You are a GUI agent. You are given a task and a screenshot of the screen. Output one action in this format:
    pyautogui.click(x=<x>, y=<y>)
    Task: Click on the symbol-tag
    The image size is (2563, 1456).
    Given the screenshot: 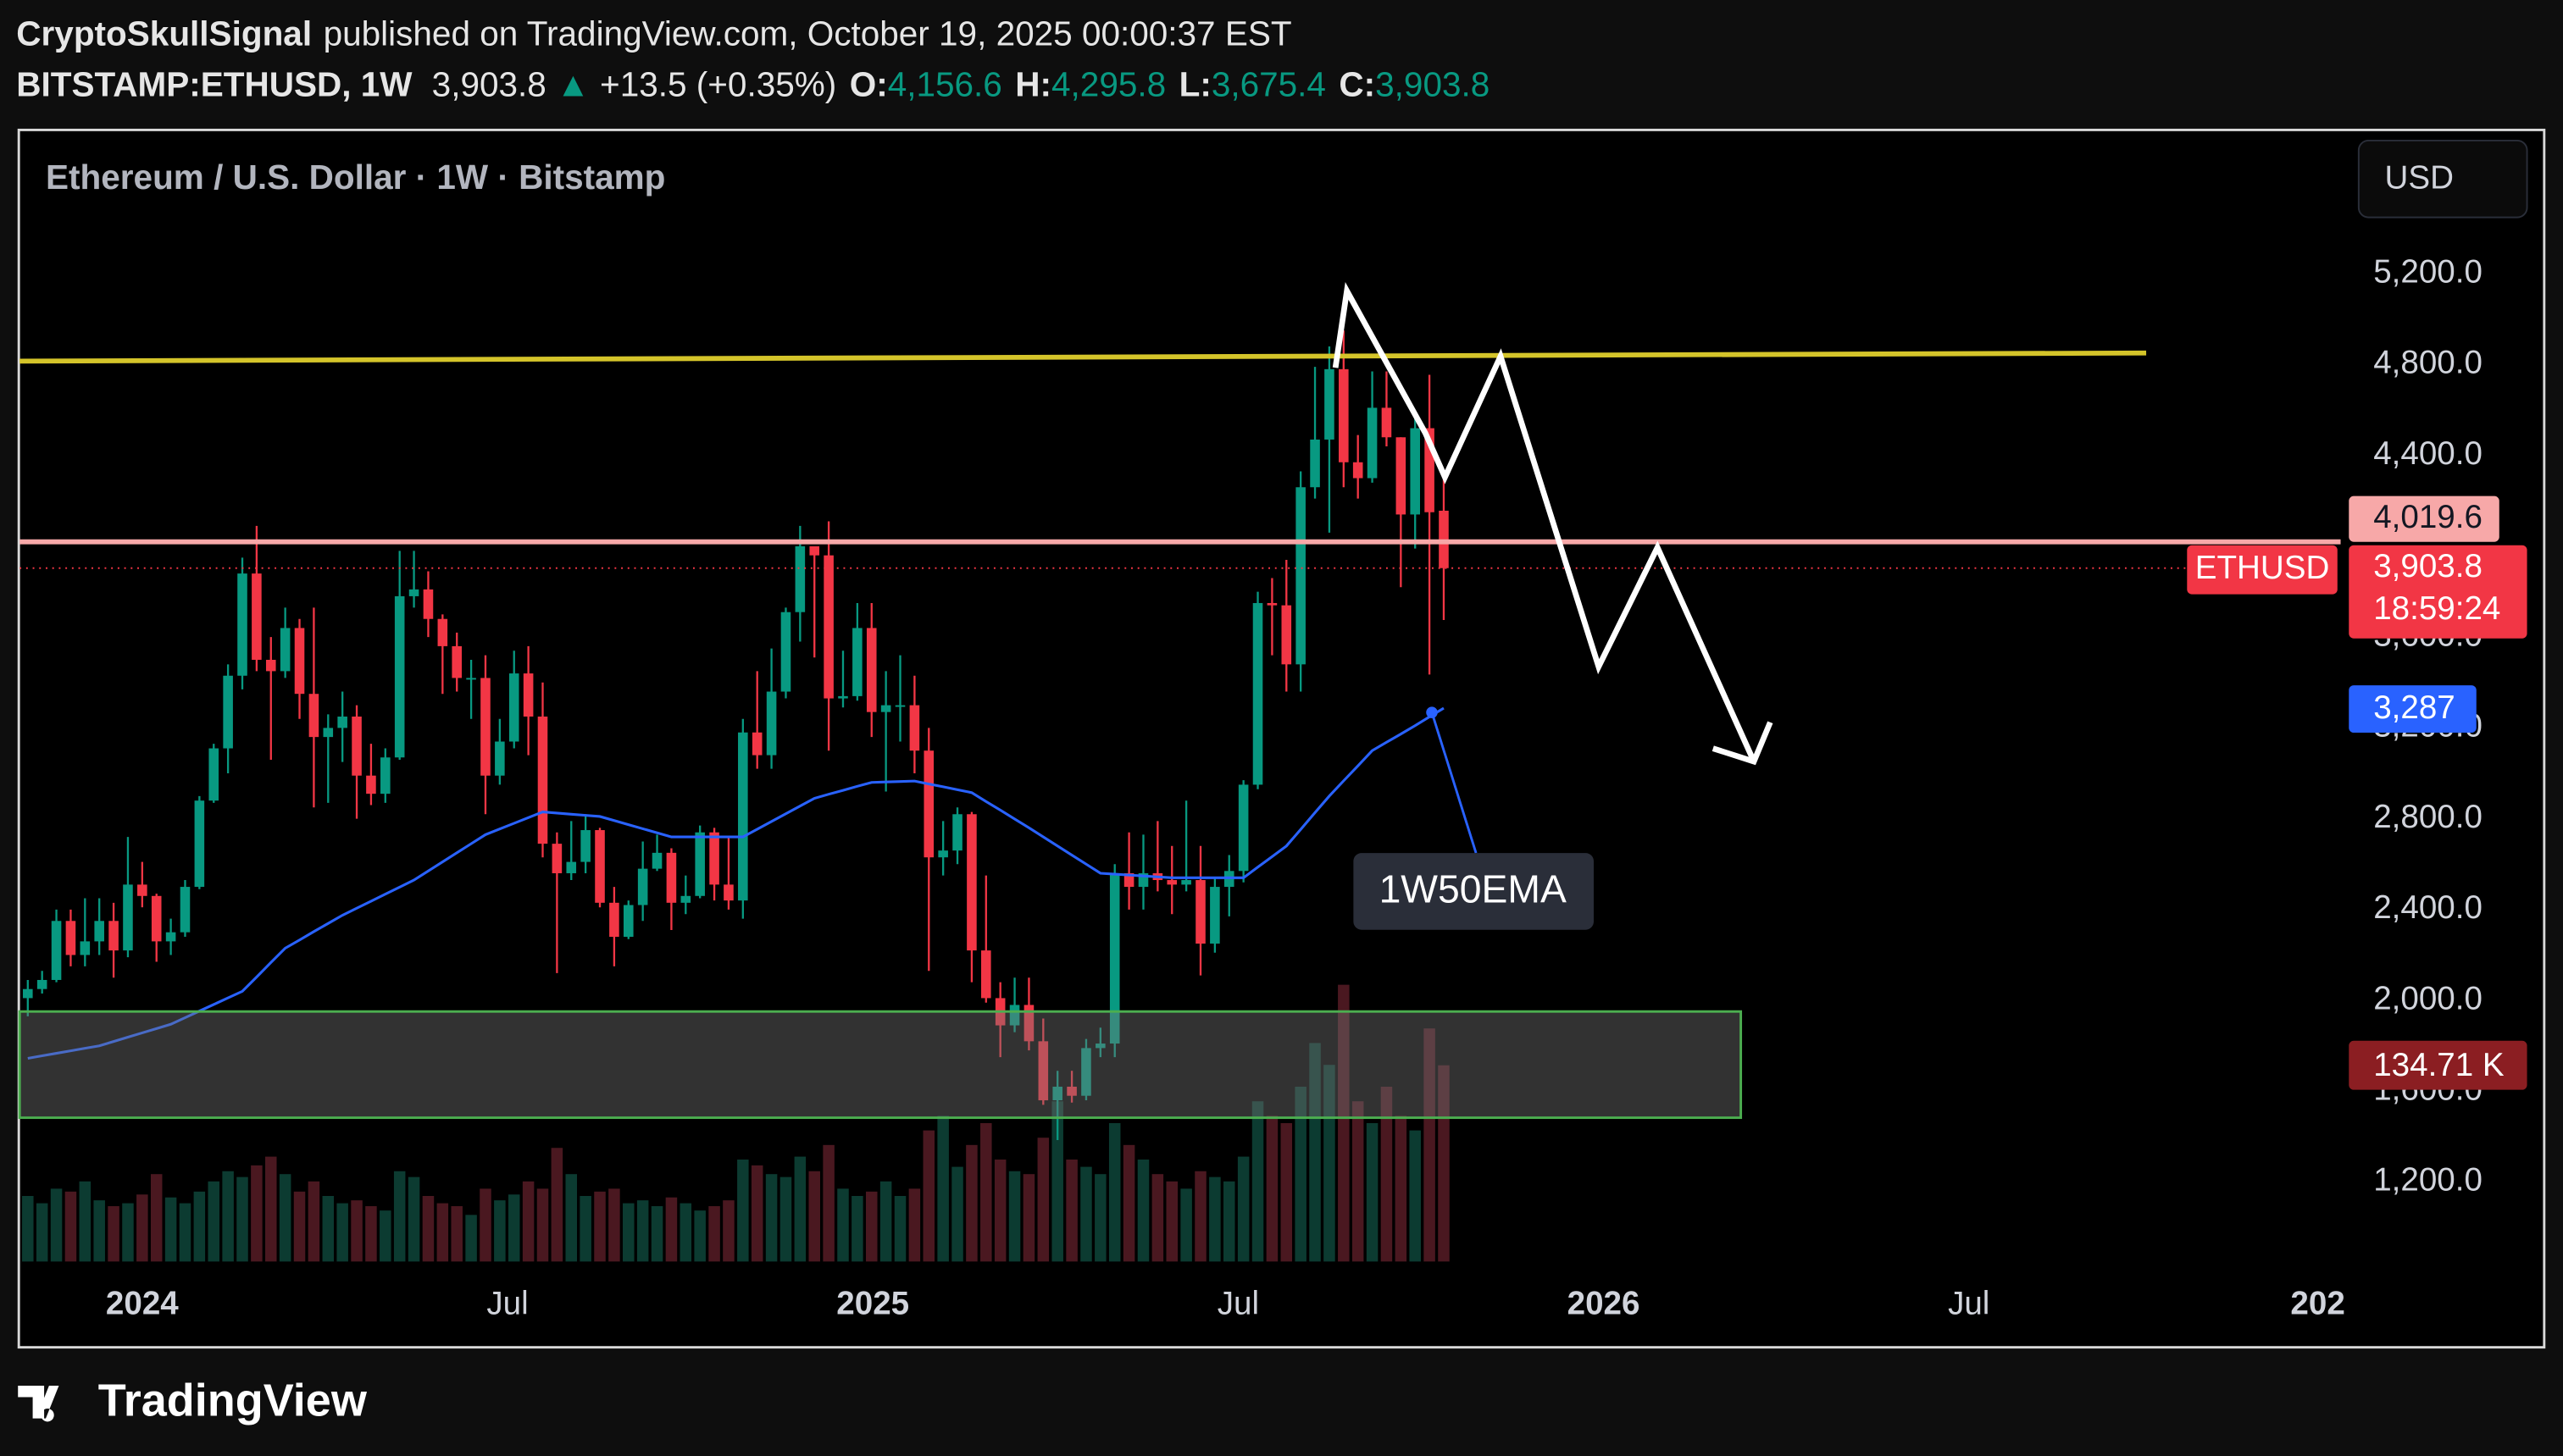 What is the action you would take?
    pyautogui.click(x=2263, y=570)
    